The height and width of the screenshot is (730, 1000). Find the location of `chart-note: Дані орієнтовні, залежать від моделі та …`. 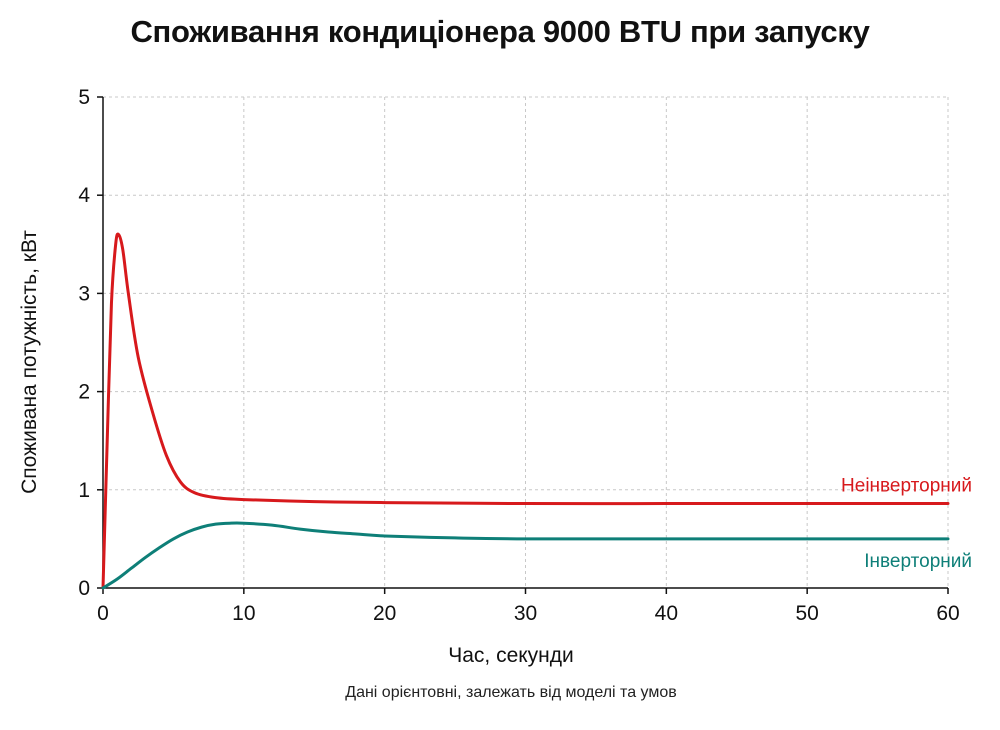

chart-note: Дані орієнтовні, залежать від моделі та … is located at coordinates (511, 692).